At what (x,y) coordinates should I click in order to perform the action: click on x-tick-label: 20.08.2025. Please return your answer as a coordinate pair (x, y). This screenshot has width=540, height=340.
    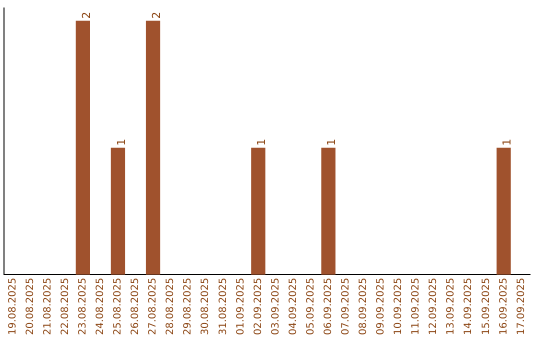
    Looking at the image, I should click on (30, 307).